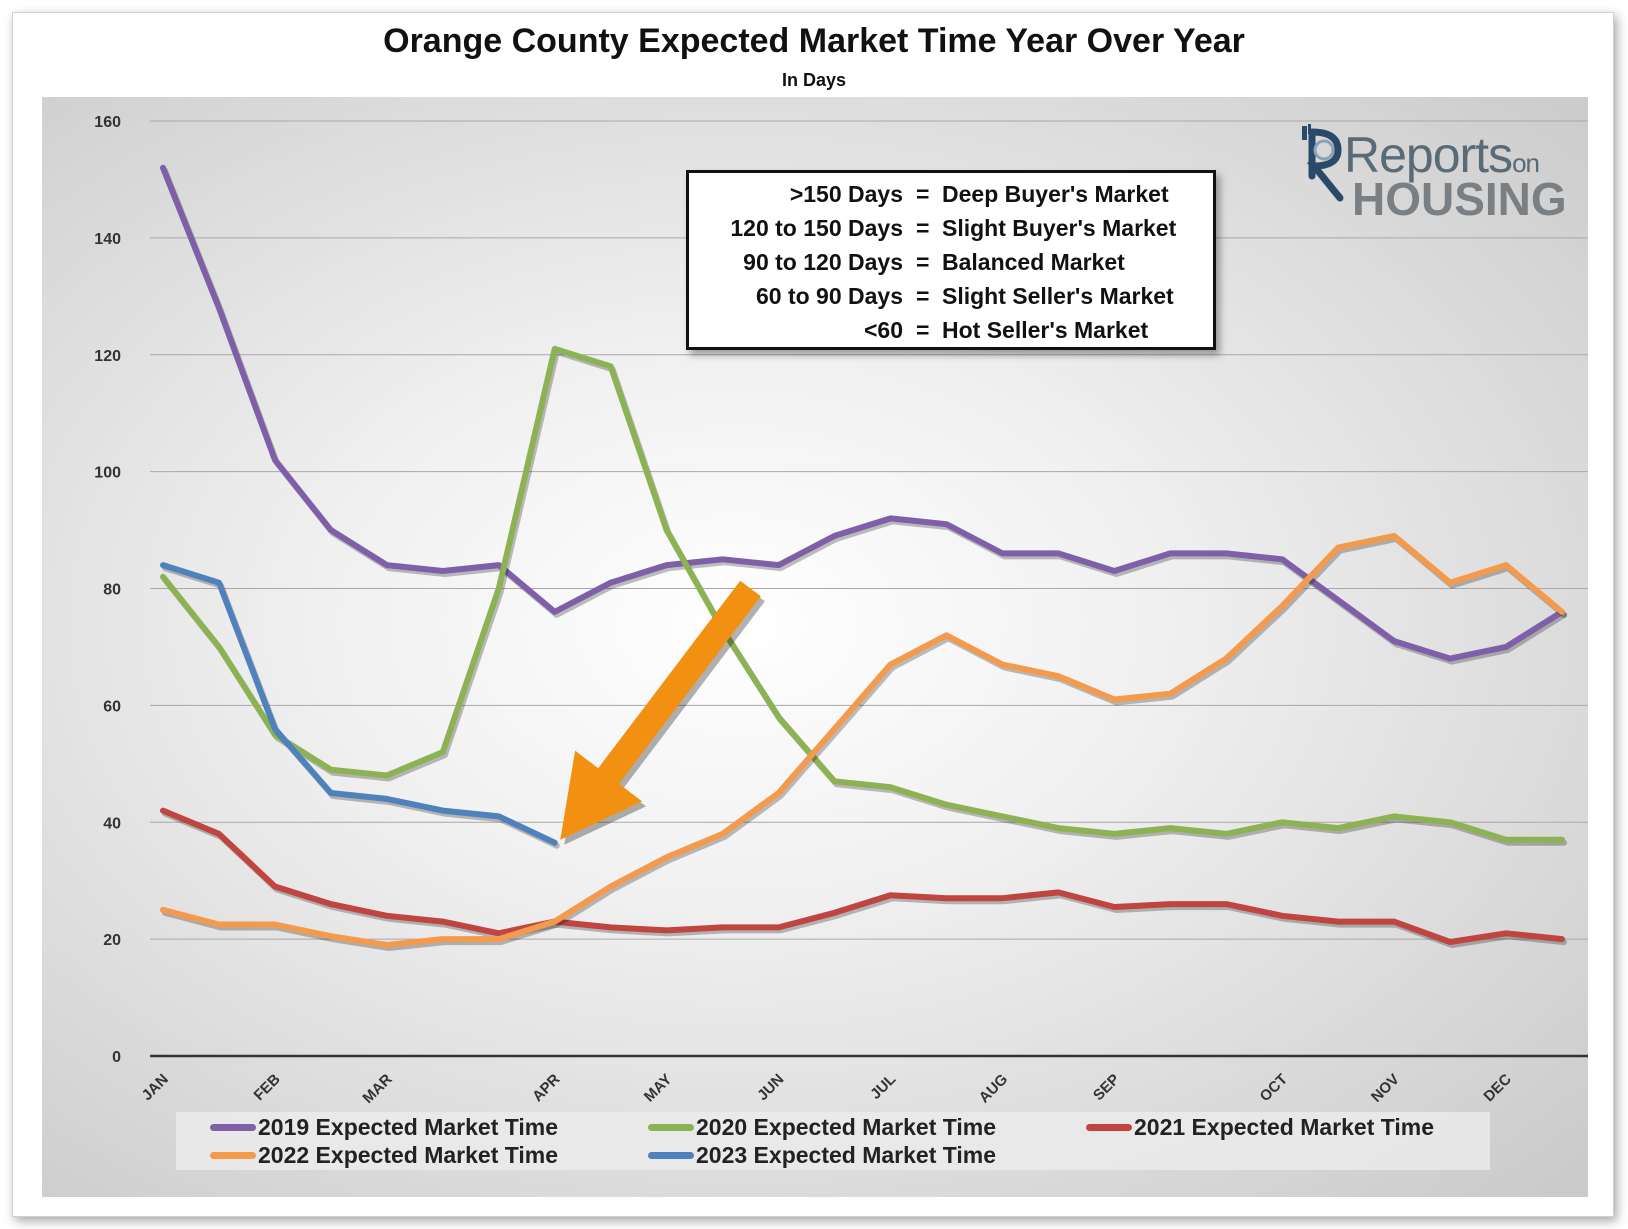 The width and height of the screenshot is (1628, 1229). What do you see at coordinates (1274, 1088) in the screenshot?
I see `x-tick-label: OCT` at bounding box center [1274, 1088].